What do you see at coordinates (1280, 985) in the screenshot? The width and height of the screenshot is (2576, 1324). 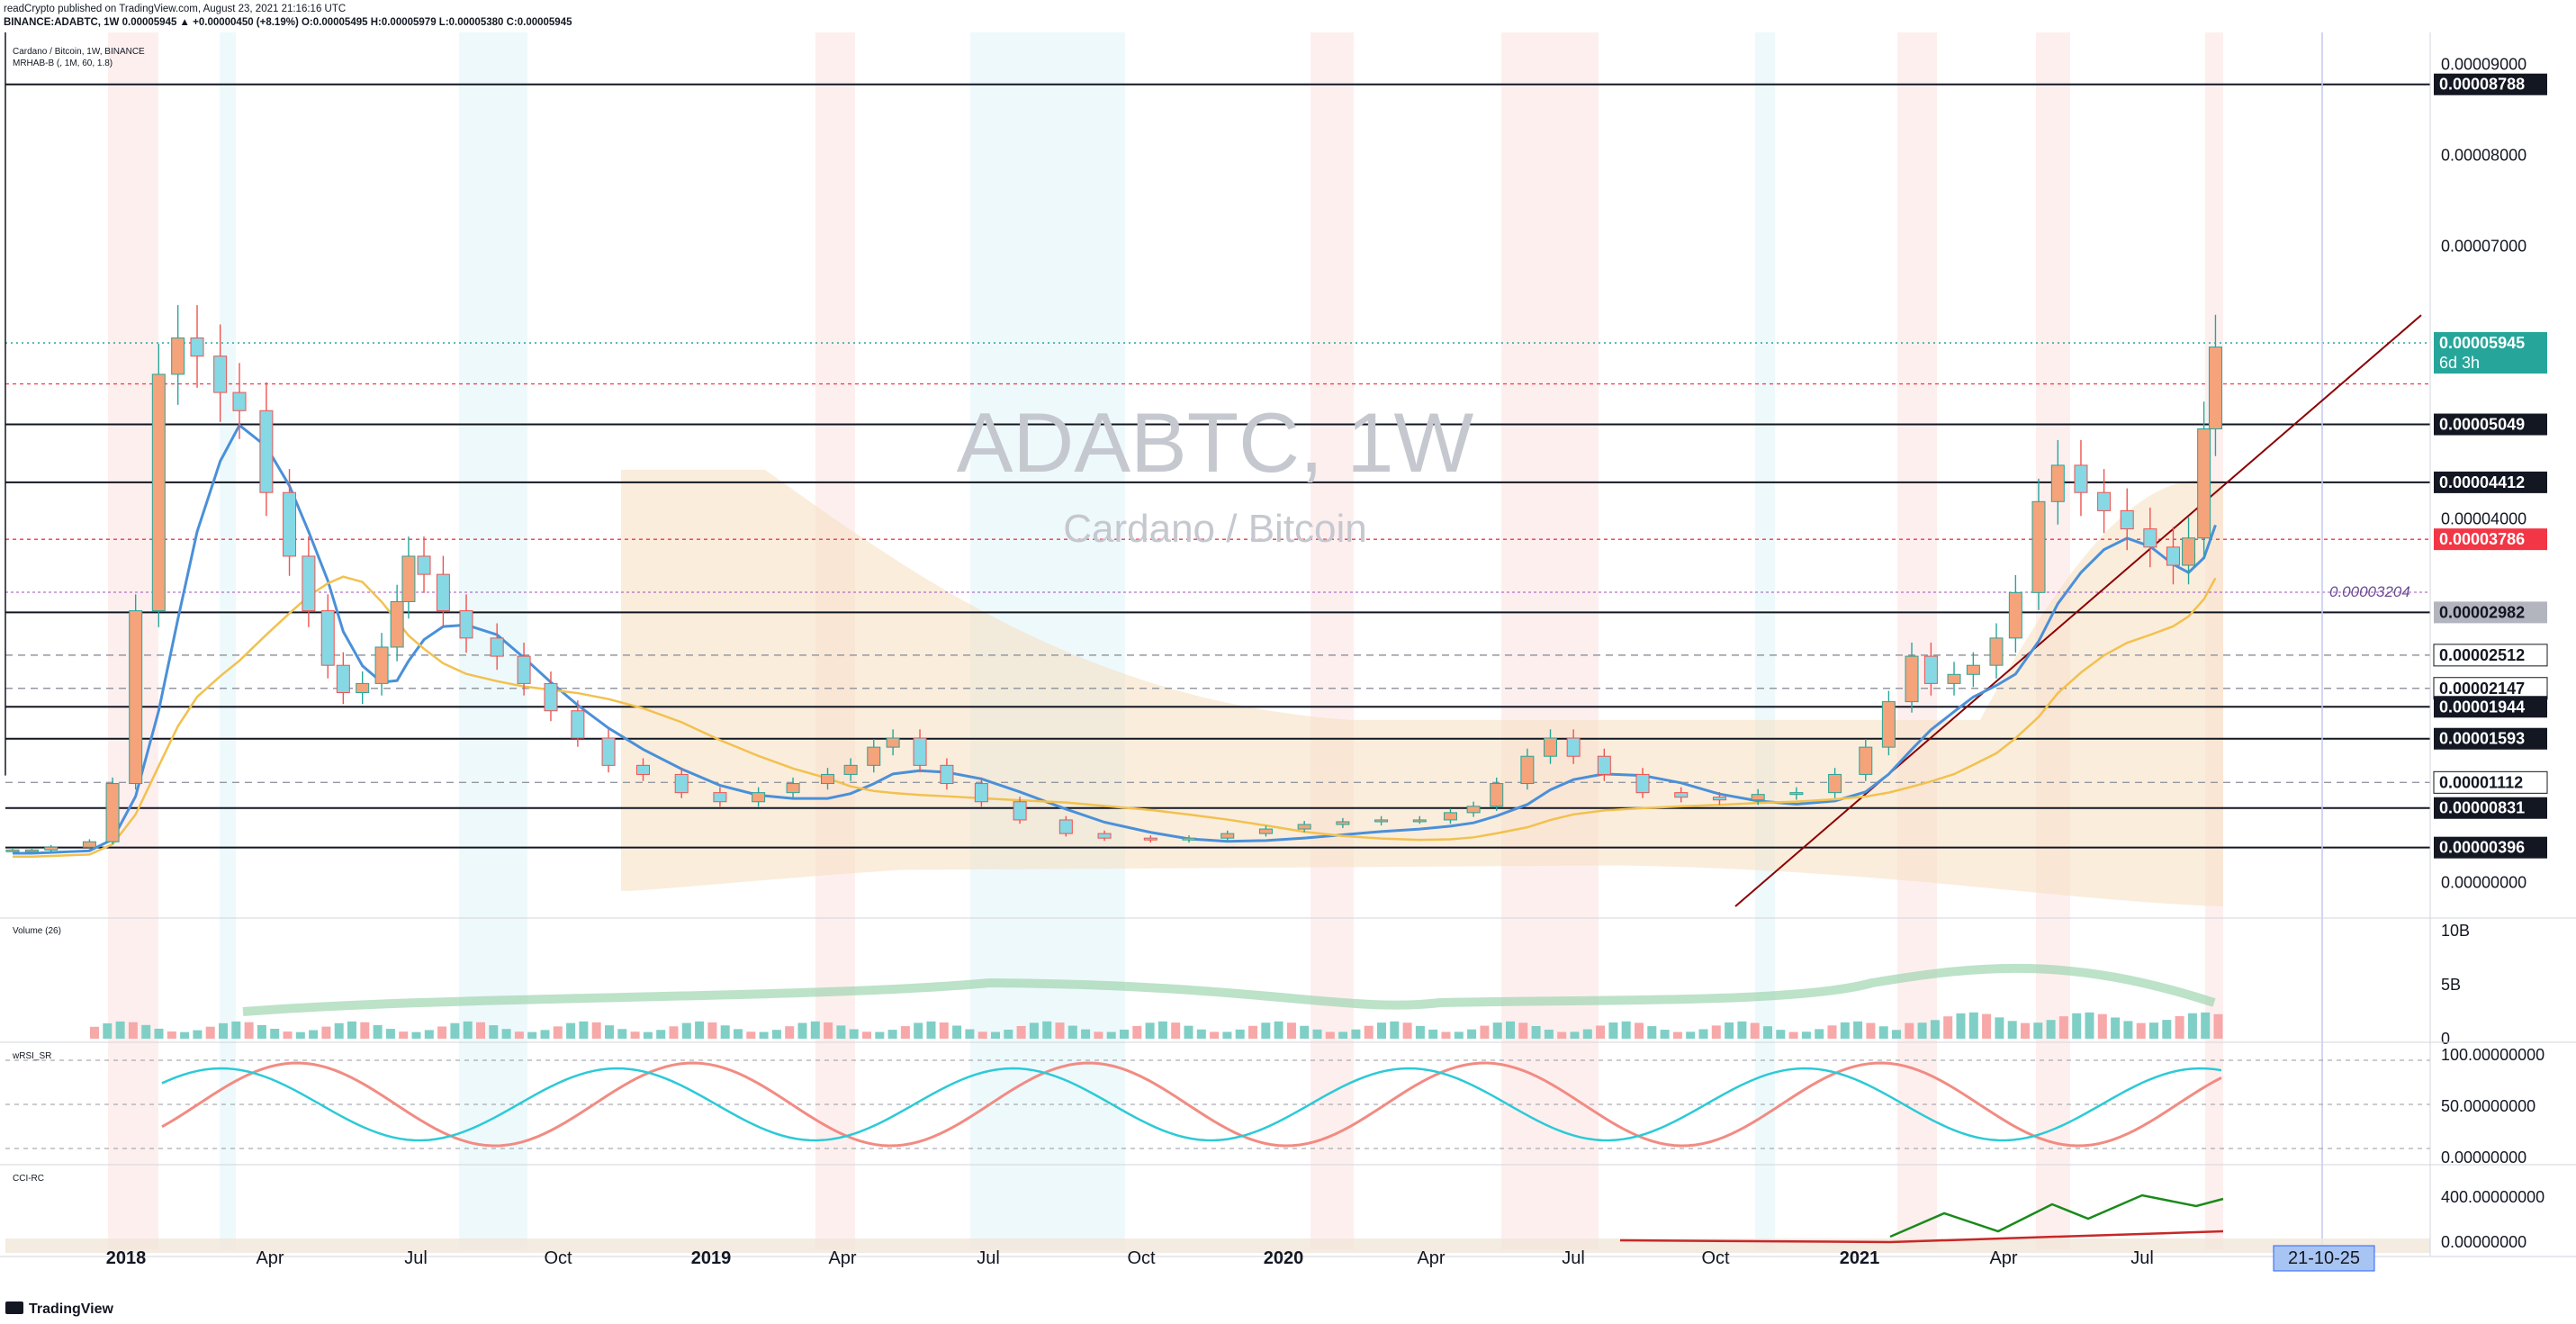 I see `volume-pane: 10B 5B 0` at bounding box center [1280, 985].